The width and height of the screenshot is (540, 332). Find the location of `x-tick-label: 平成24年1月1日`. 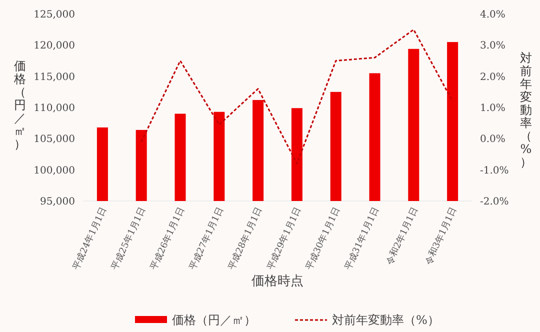

x-tick-label: 平成24年1月1日 is located at coordinates (90, 239).